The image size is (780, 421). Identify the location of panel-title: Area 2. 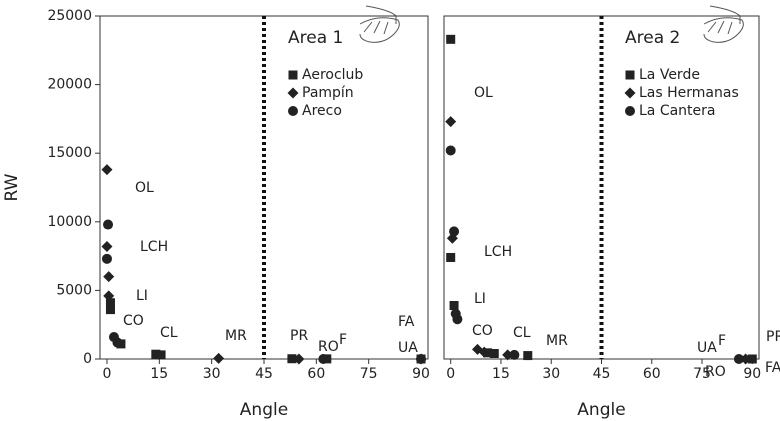
(652, 38).